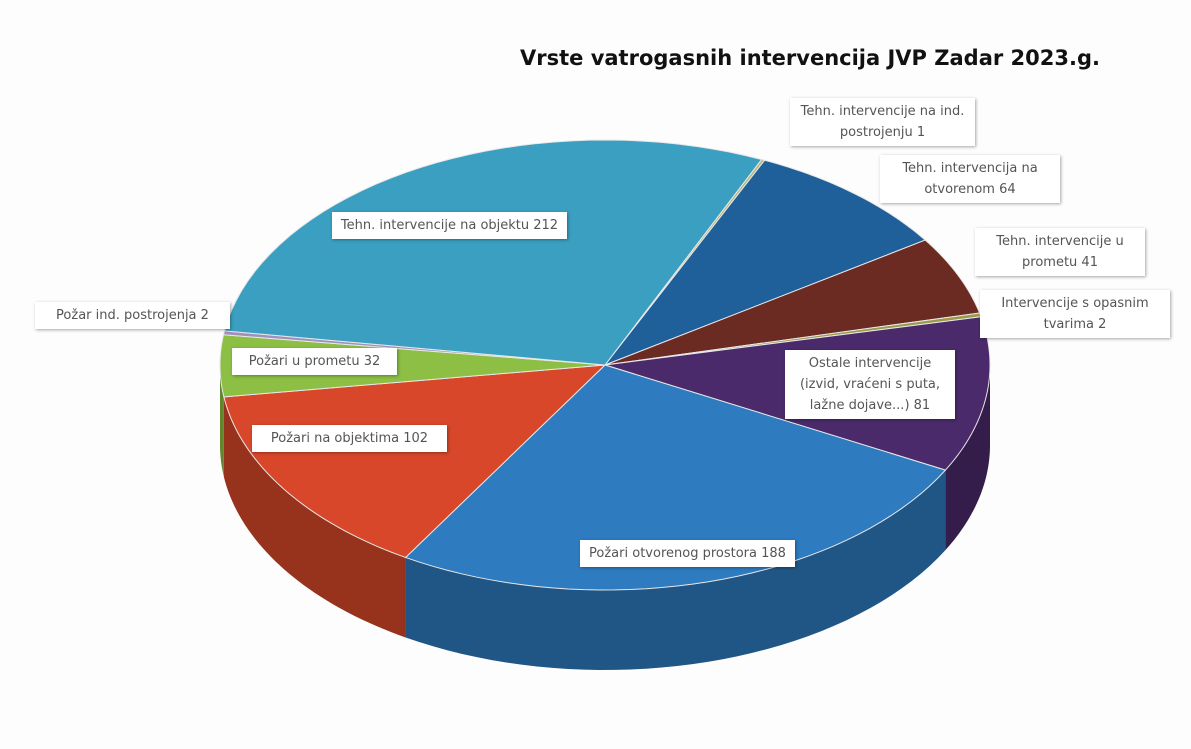 The height and width of the screenshot is (749, 1191). Describe the element at coordinates (546, 225) in the screenshot. I see `label-value: 212` at that location.